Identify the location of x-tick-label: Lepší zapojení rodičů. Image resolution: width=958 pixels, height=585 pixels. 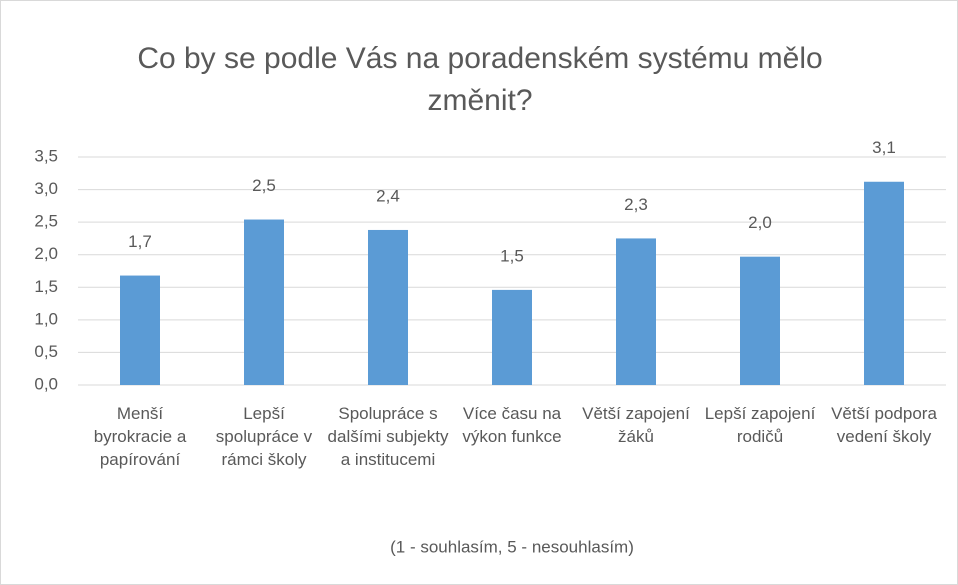
(760, 425).